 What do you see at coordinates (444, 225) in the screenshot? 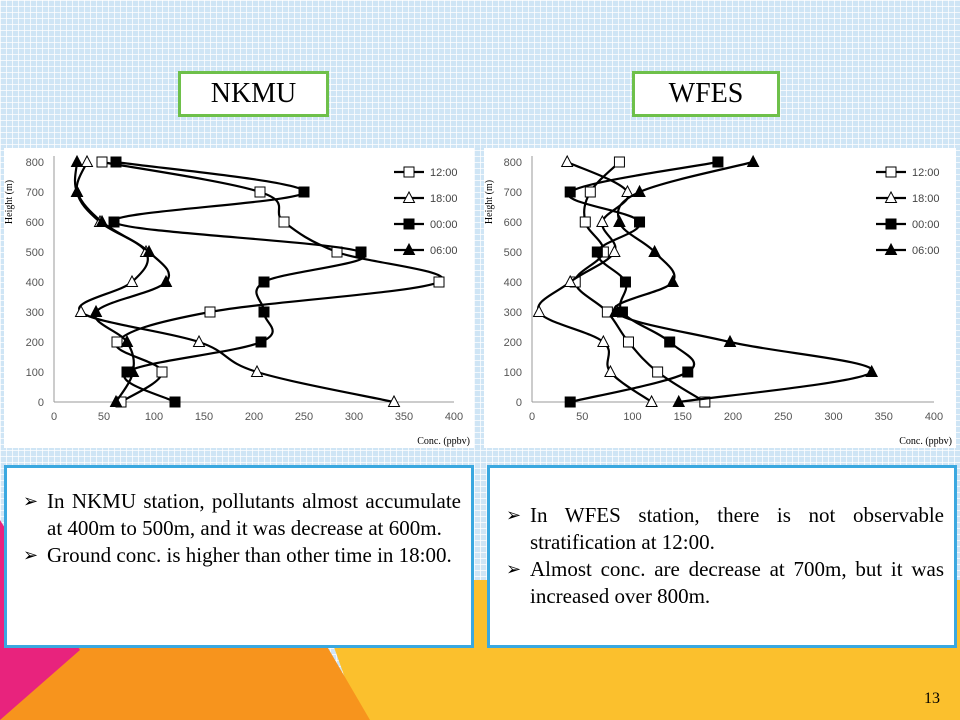
I see `legend-label: 00:00` at bounding box center [444, 225].